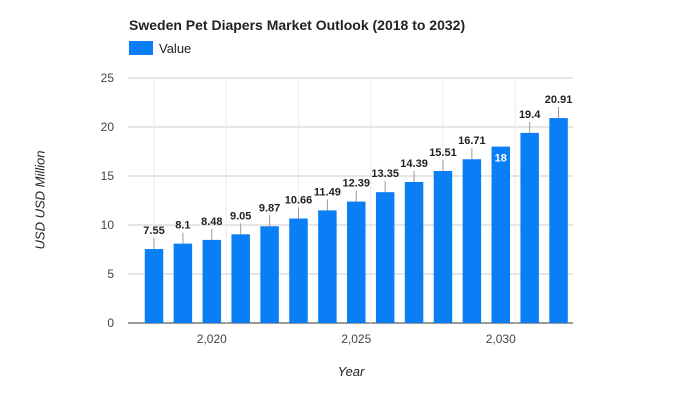 This screenshot has width=700, height=400. Describe the element at coordinates (269, 208) in the screenshot. I see `data-label: 9.87` at that location.